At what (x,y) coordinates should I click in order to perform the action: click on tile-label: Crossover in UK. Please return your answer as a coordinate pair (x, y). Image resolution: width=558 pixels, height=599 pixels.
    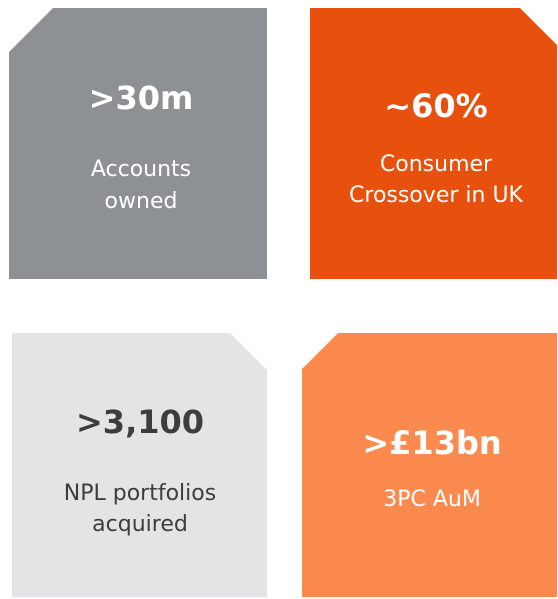
    Looking at the image, I should click on (436, 195).